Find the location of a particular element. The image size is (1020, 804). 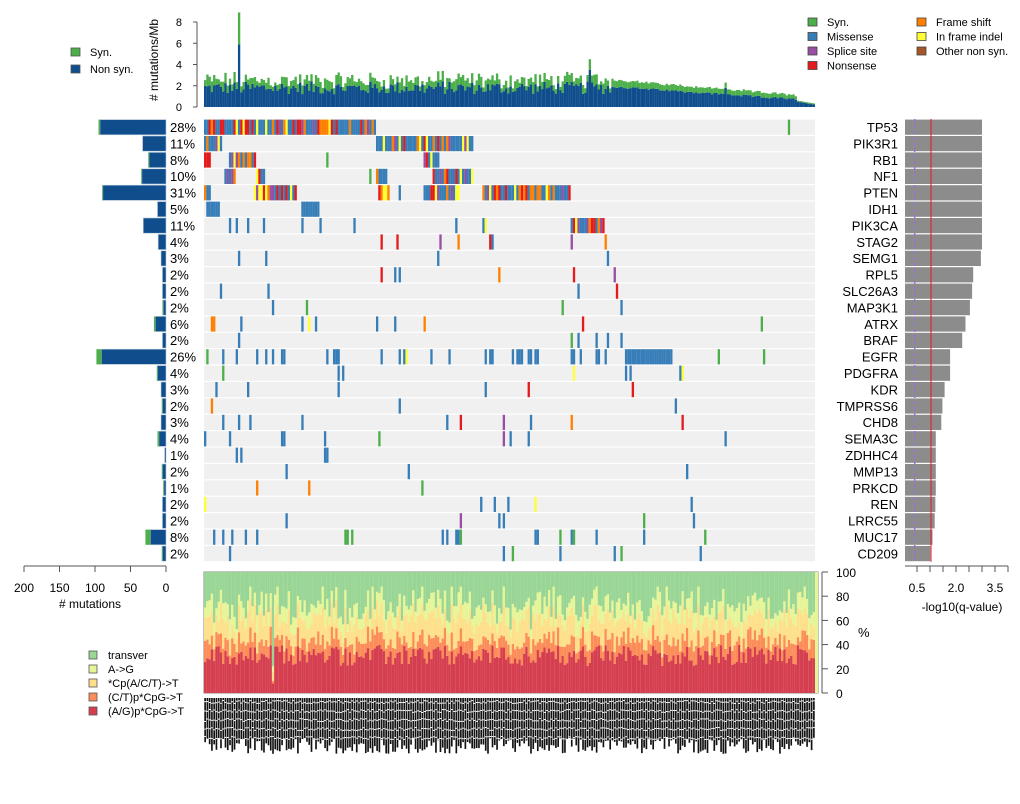

y-tick-label: 40 is located at coordinates (843, 646).